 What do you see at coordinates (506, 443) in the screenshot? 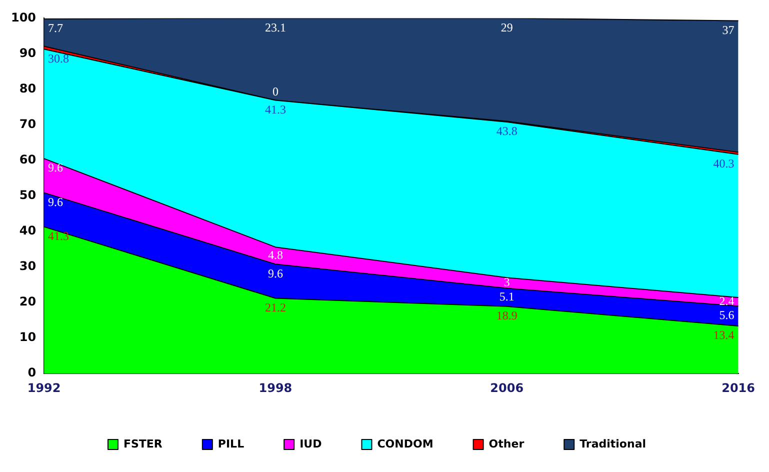
I see `legend-label: Other` at bounding box center [506, 443].